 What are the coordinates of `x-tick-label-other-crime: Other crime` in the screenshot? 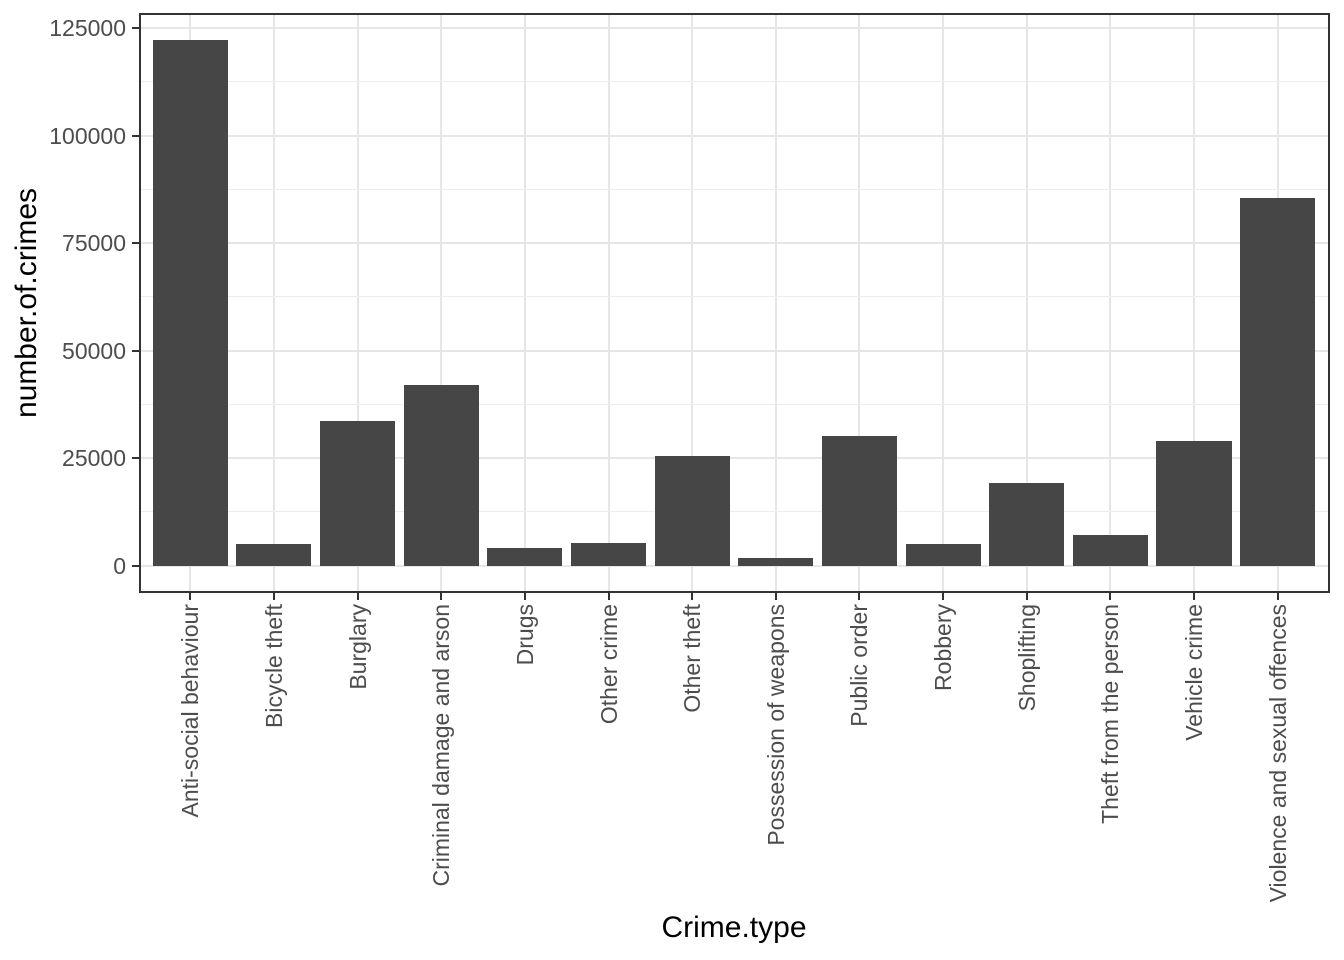 It's located at (608, 664).